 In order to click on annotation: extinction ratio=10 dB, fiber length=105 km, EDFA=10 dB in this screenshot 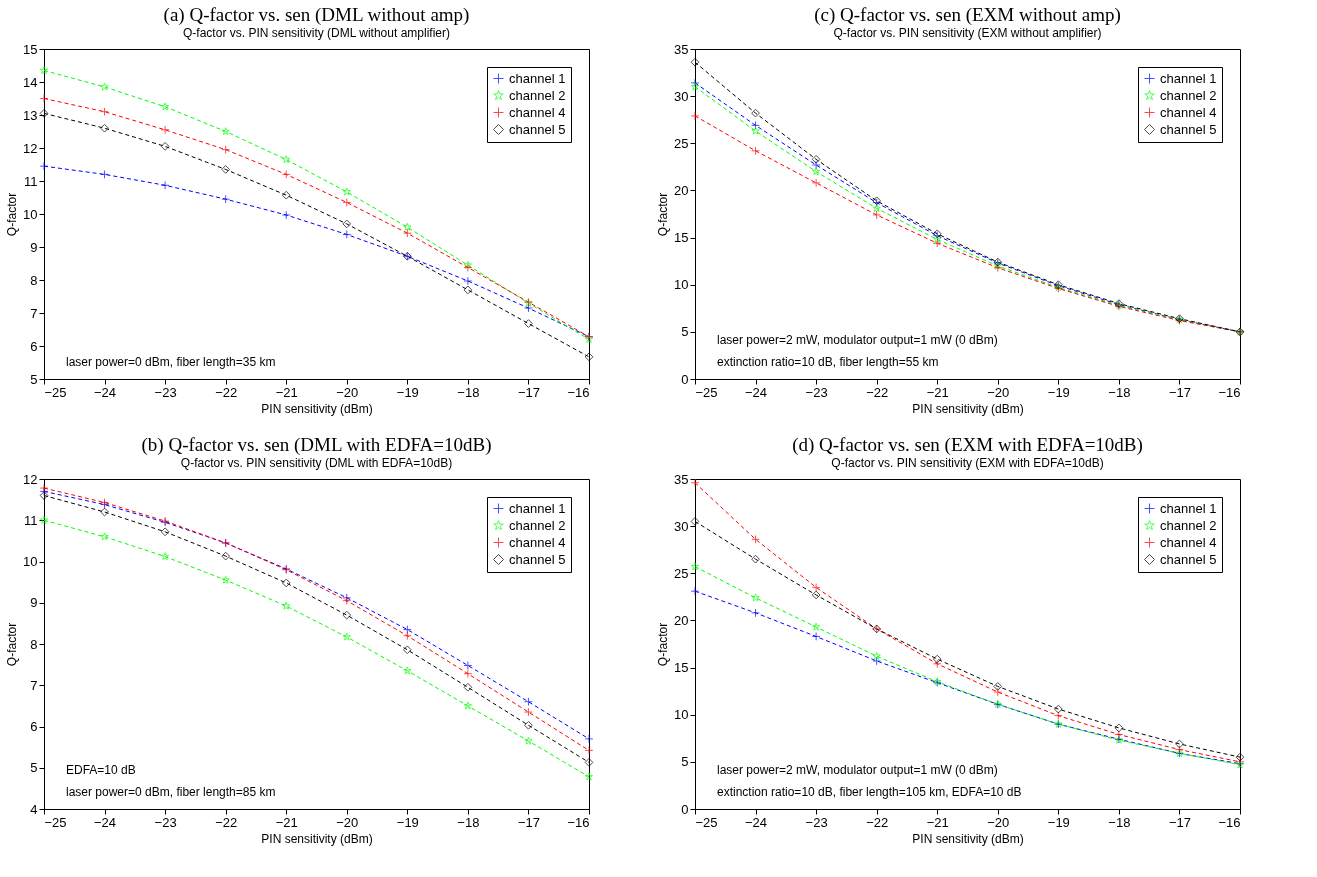, I will do `click(869, 792)`.